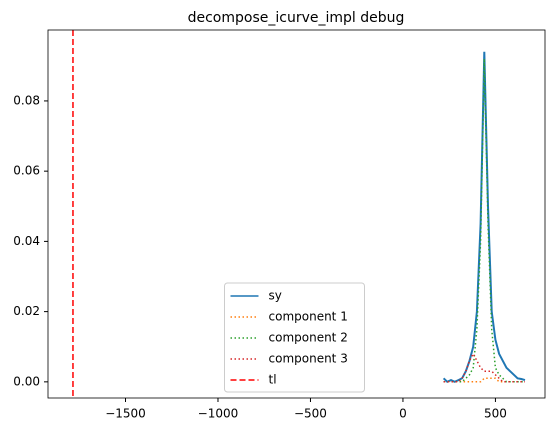  Describe the element at coordinates (26, 171) in the screenshot. I see `y-tick-label: 0.06` at that location.